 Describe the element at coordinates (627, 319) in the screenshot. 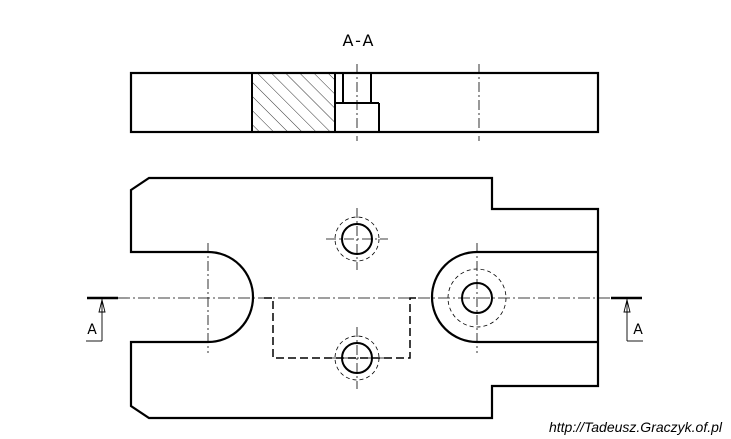

I see `cut-marker-right: A` at that location.